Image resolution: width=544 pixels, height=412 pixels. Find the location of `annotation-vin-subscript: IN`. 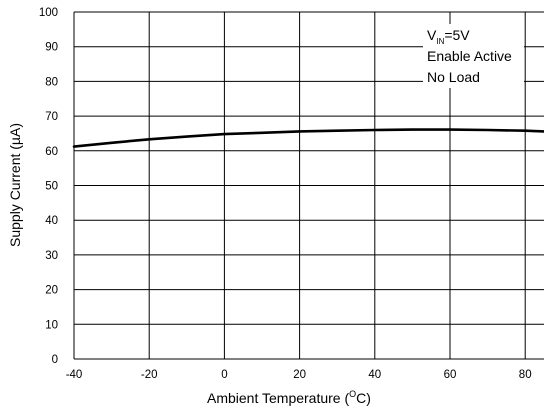

annotation-vin-subscript: IN is located at coordinates (440, 41).